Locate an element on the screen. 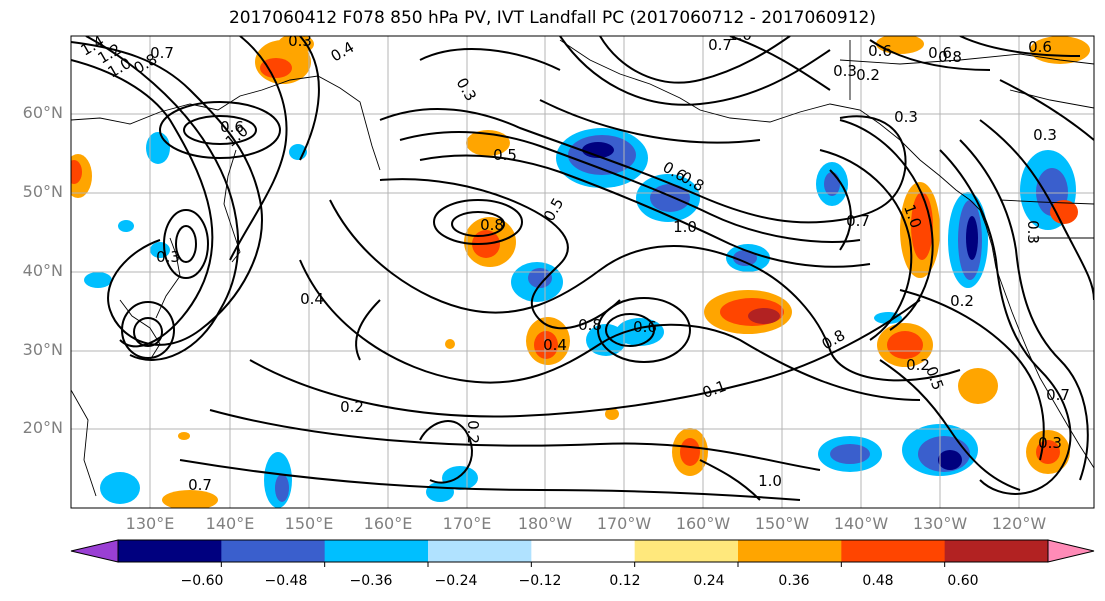 Image resolution: width=1105 pixels, height=601 pixels. colorbar-tick-label: 0.24 is located at coordinates (709, 581).